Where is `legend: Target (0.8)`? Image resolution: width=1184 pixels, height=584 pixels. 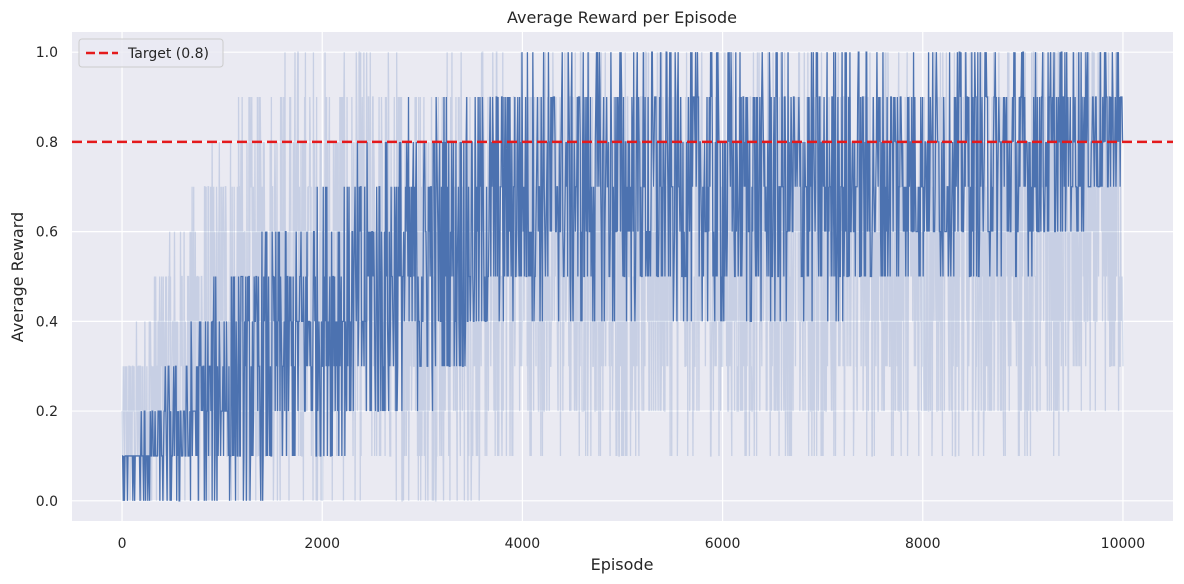 legend: Target (0.8) is located at coordinates (151, 53).